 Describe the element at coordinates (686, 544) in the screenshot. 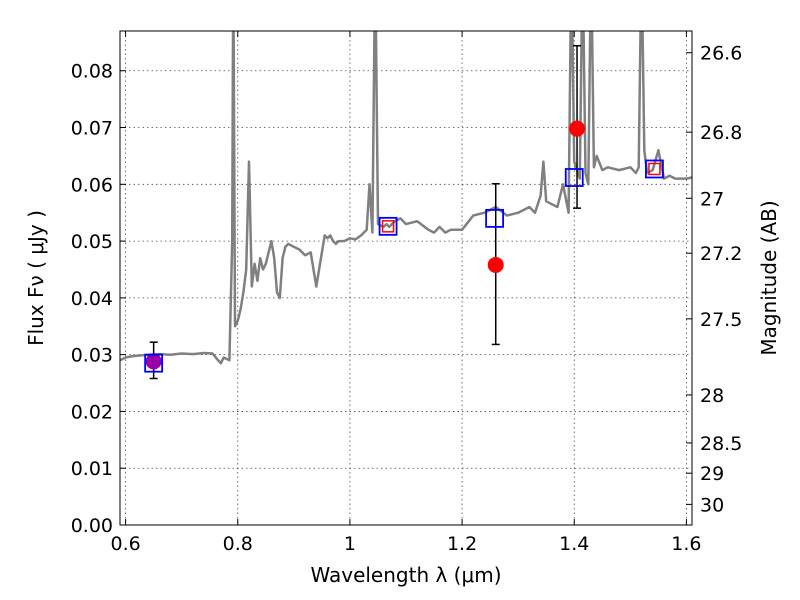

I see `x-tick-label: 1.6` at that location.